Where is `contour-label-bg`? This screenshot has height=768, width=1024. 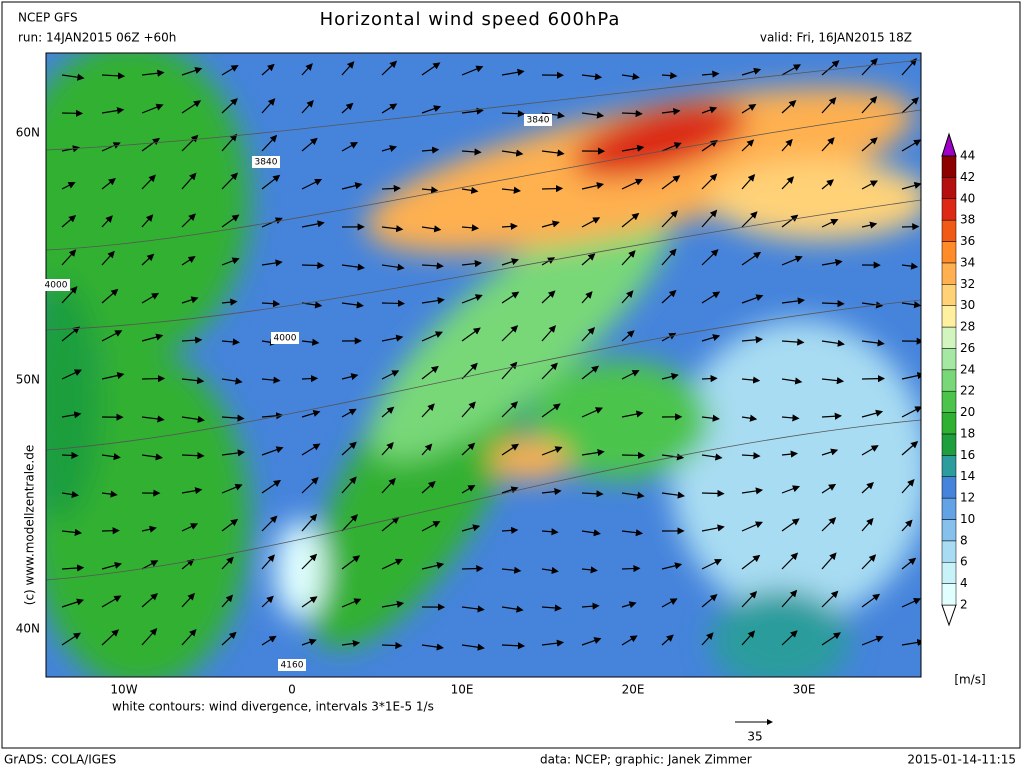
contour-label-bg is located at coordinates (538, 120).